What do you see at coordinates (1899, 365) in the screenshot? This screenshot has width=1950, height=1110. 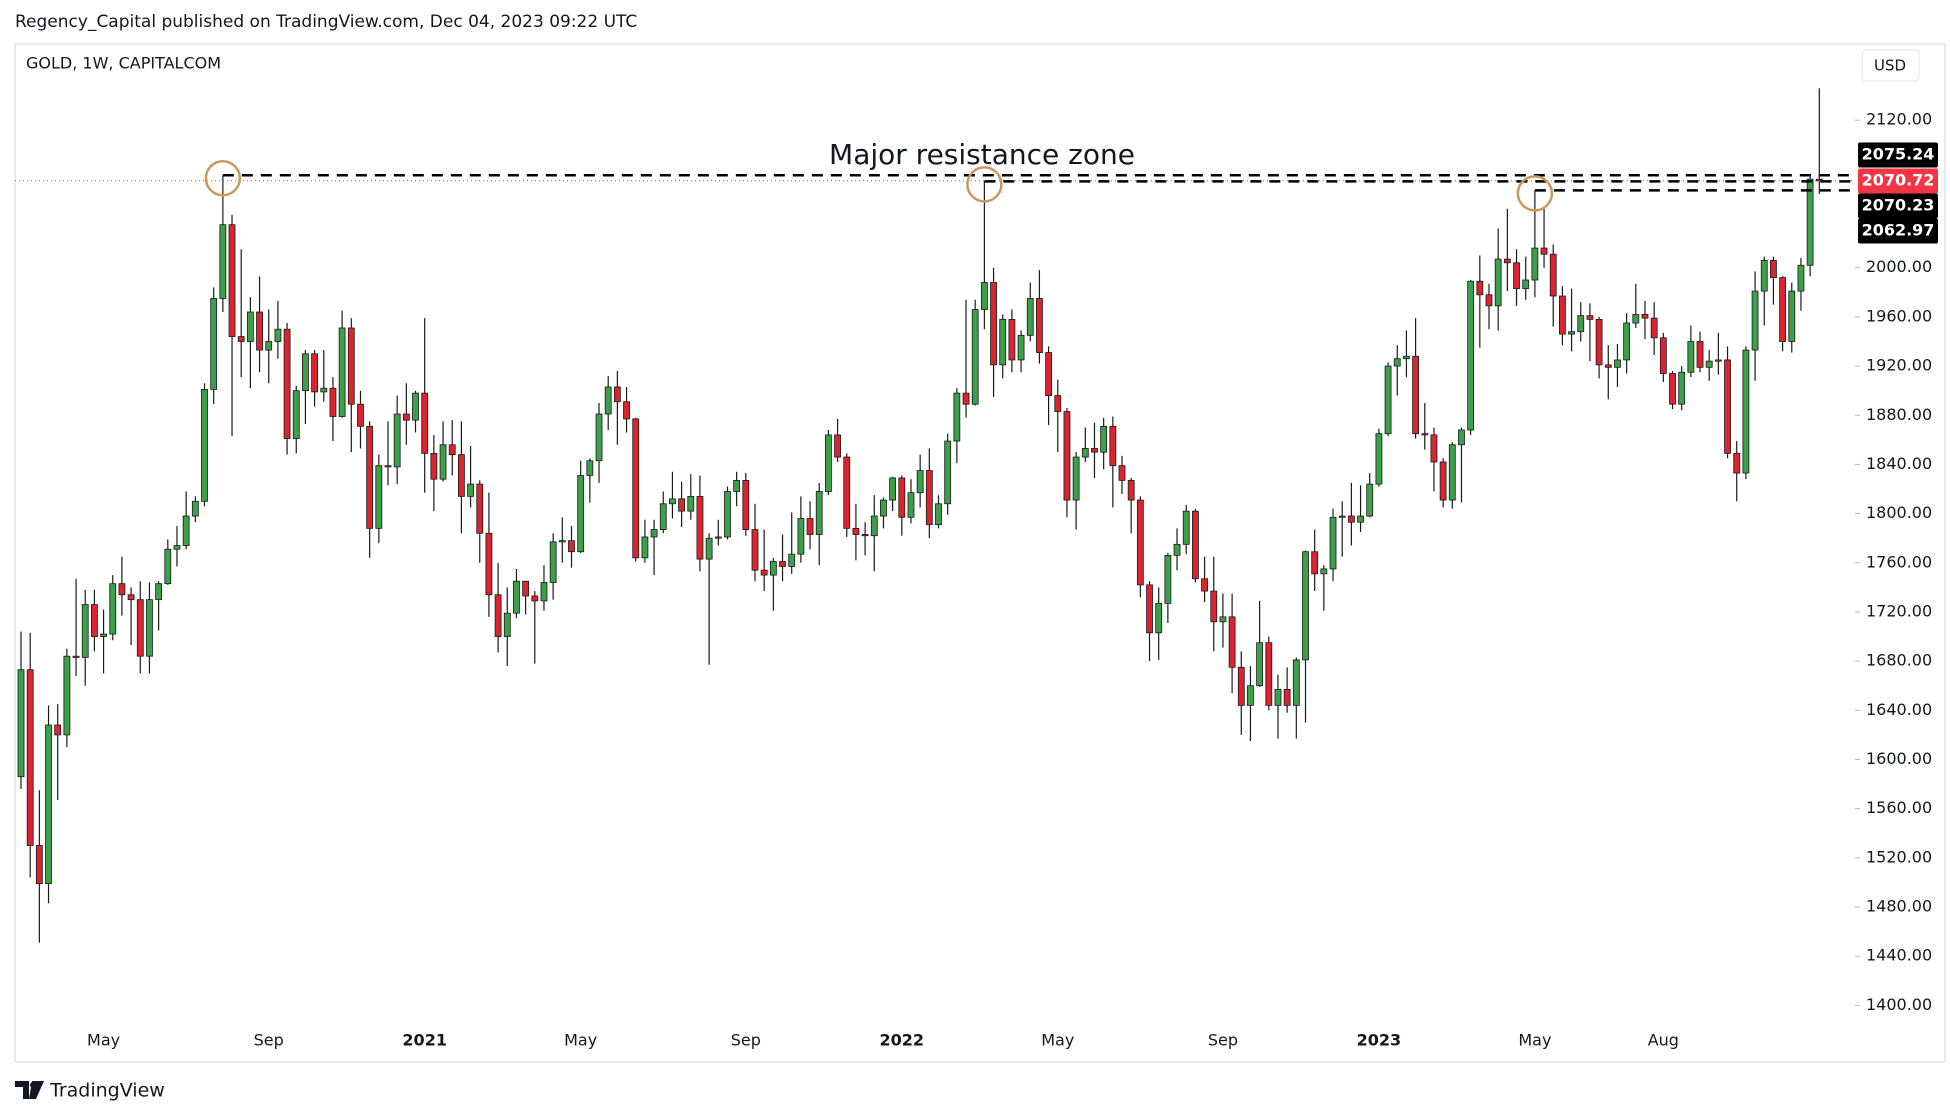 I see `y-tick-label: 1920.00` at bounding box center [1899, 365].